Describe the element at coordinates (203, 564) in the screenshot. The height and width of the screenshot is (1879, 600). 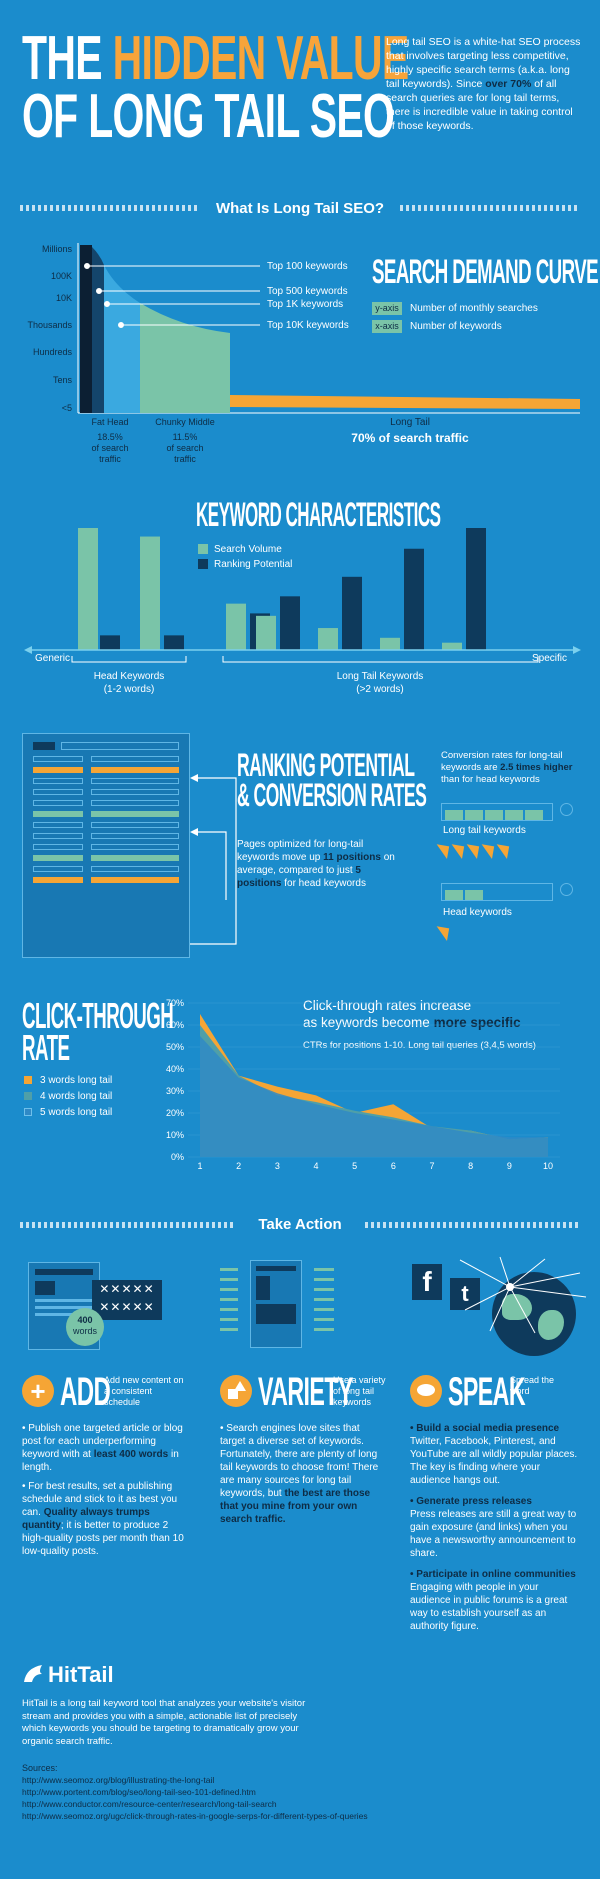
I see `legend-ranking-swatch` at that location.